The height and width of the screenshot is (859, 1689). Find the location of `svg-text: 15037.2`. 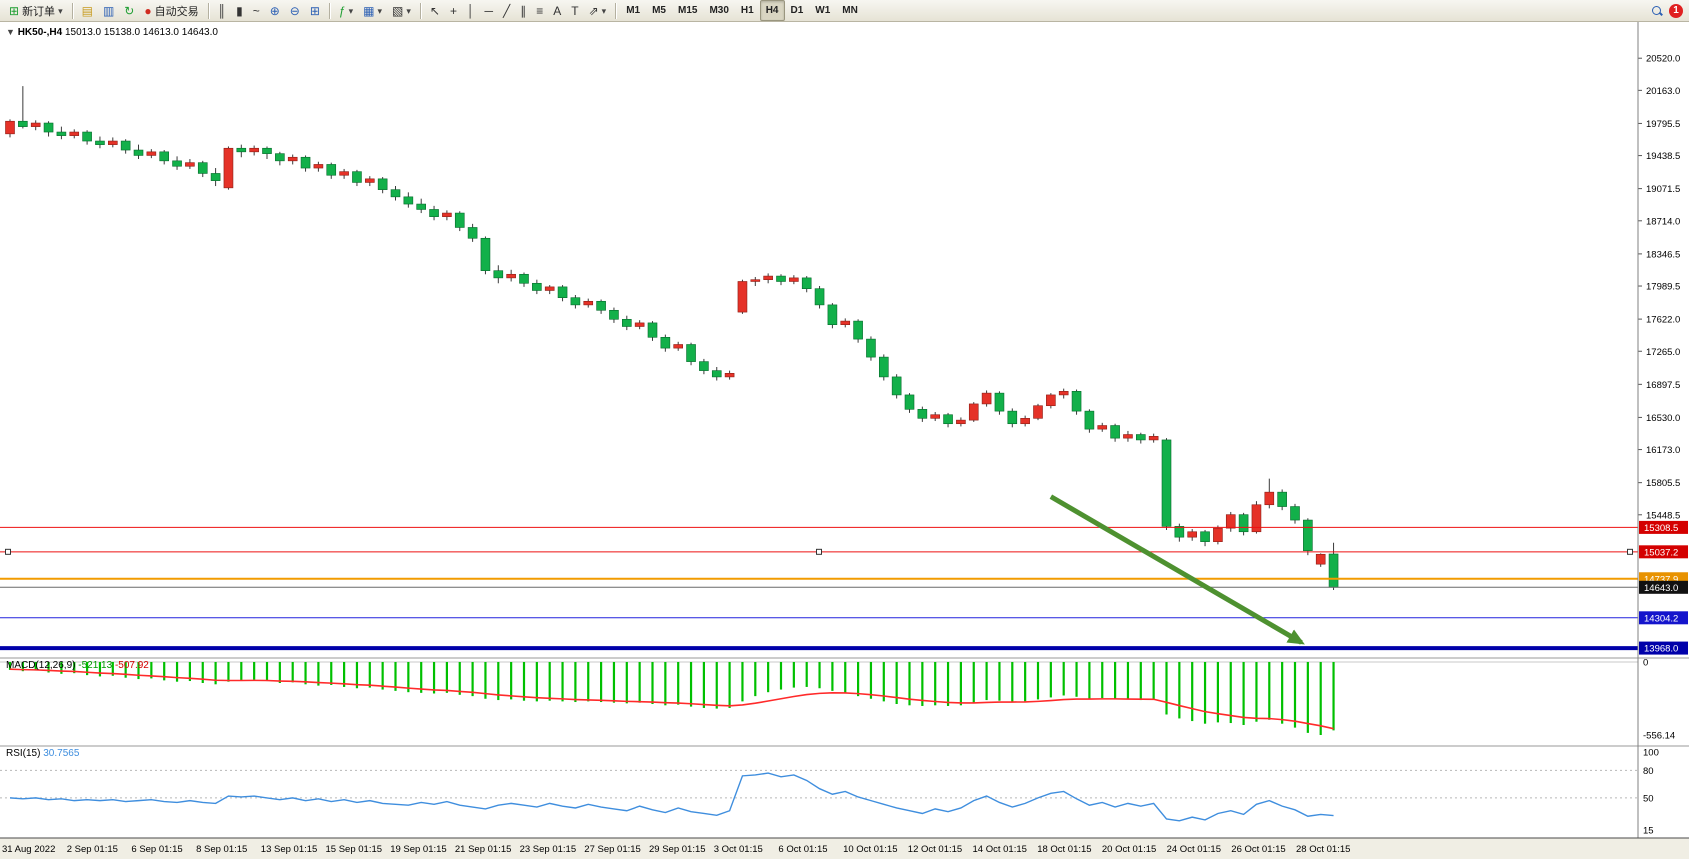

svg-text: 15037.2 is located at coordinates (1661, 552).